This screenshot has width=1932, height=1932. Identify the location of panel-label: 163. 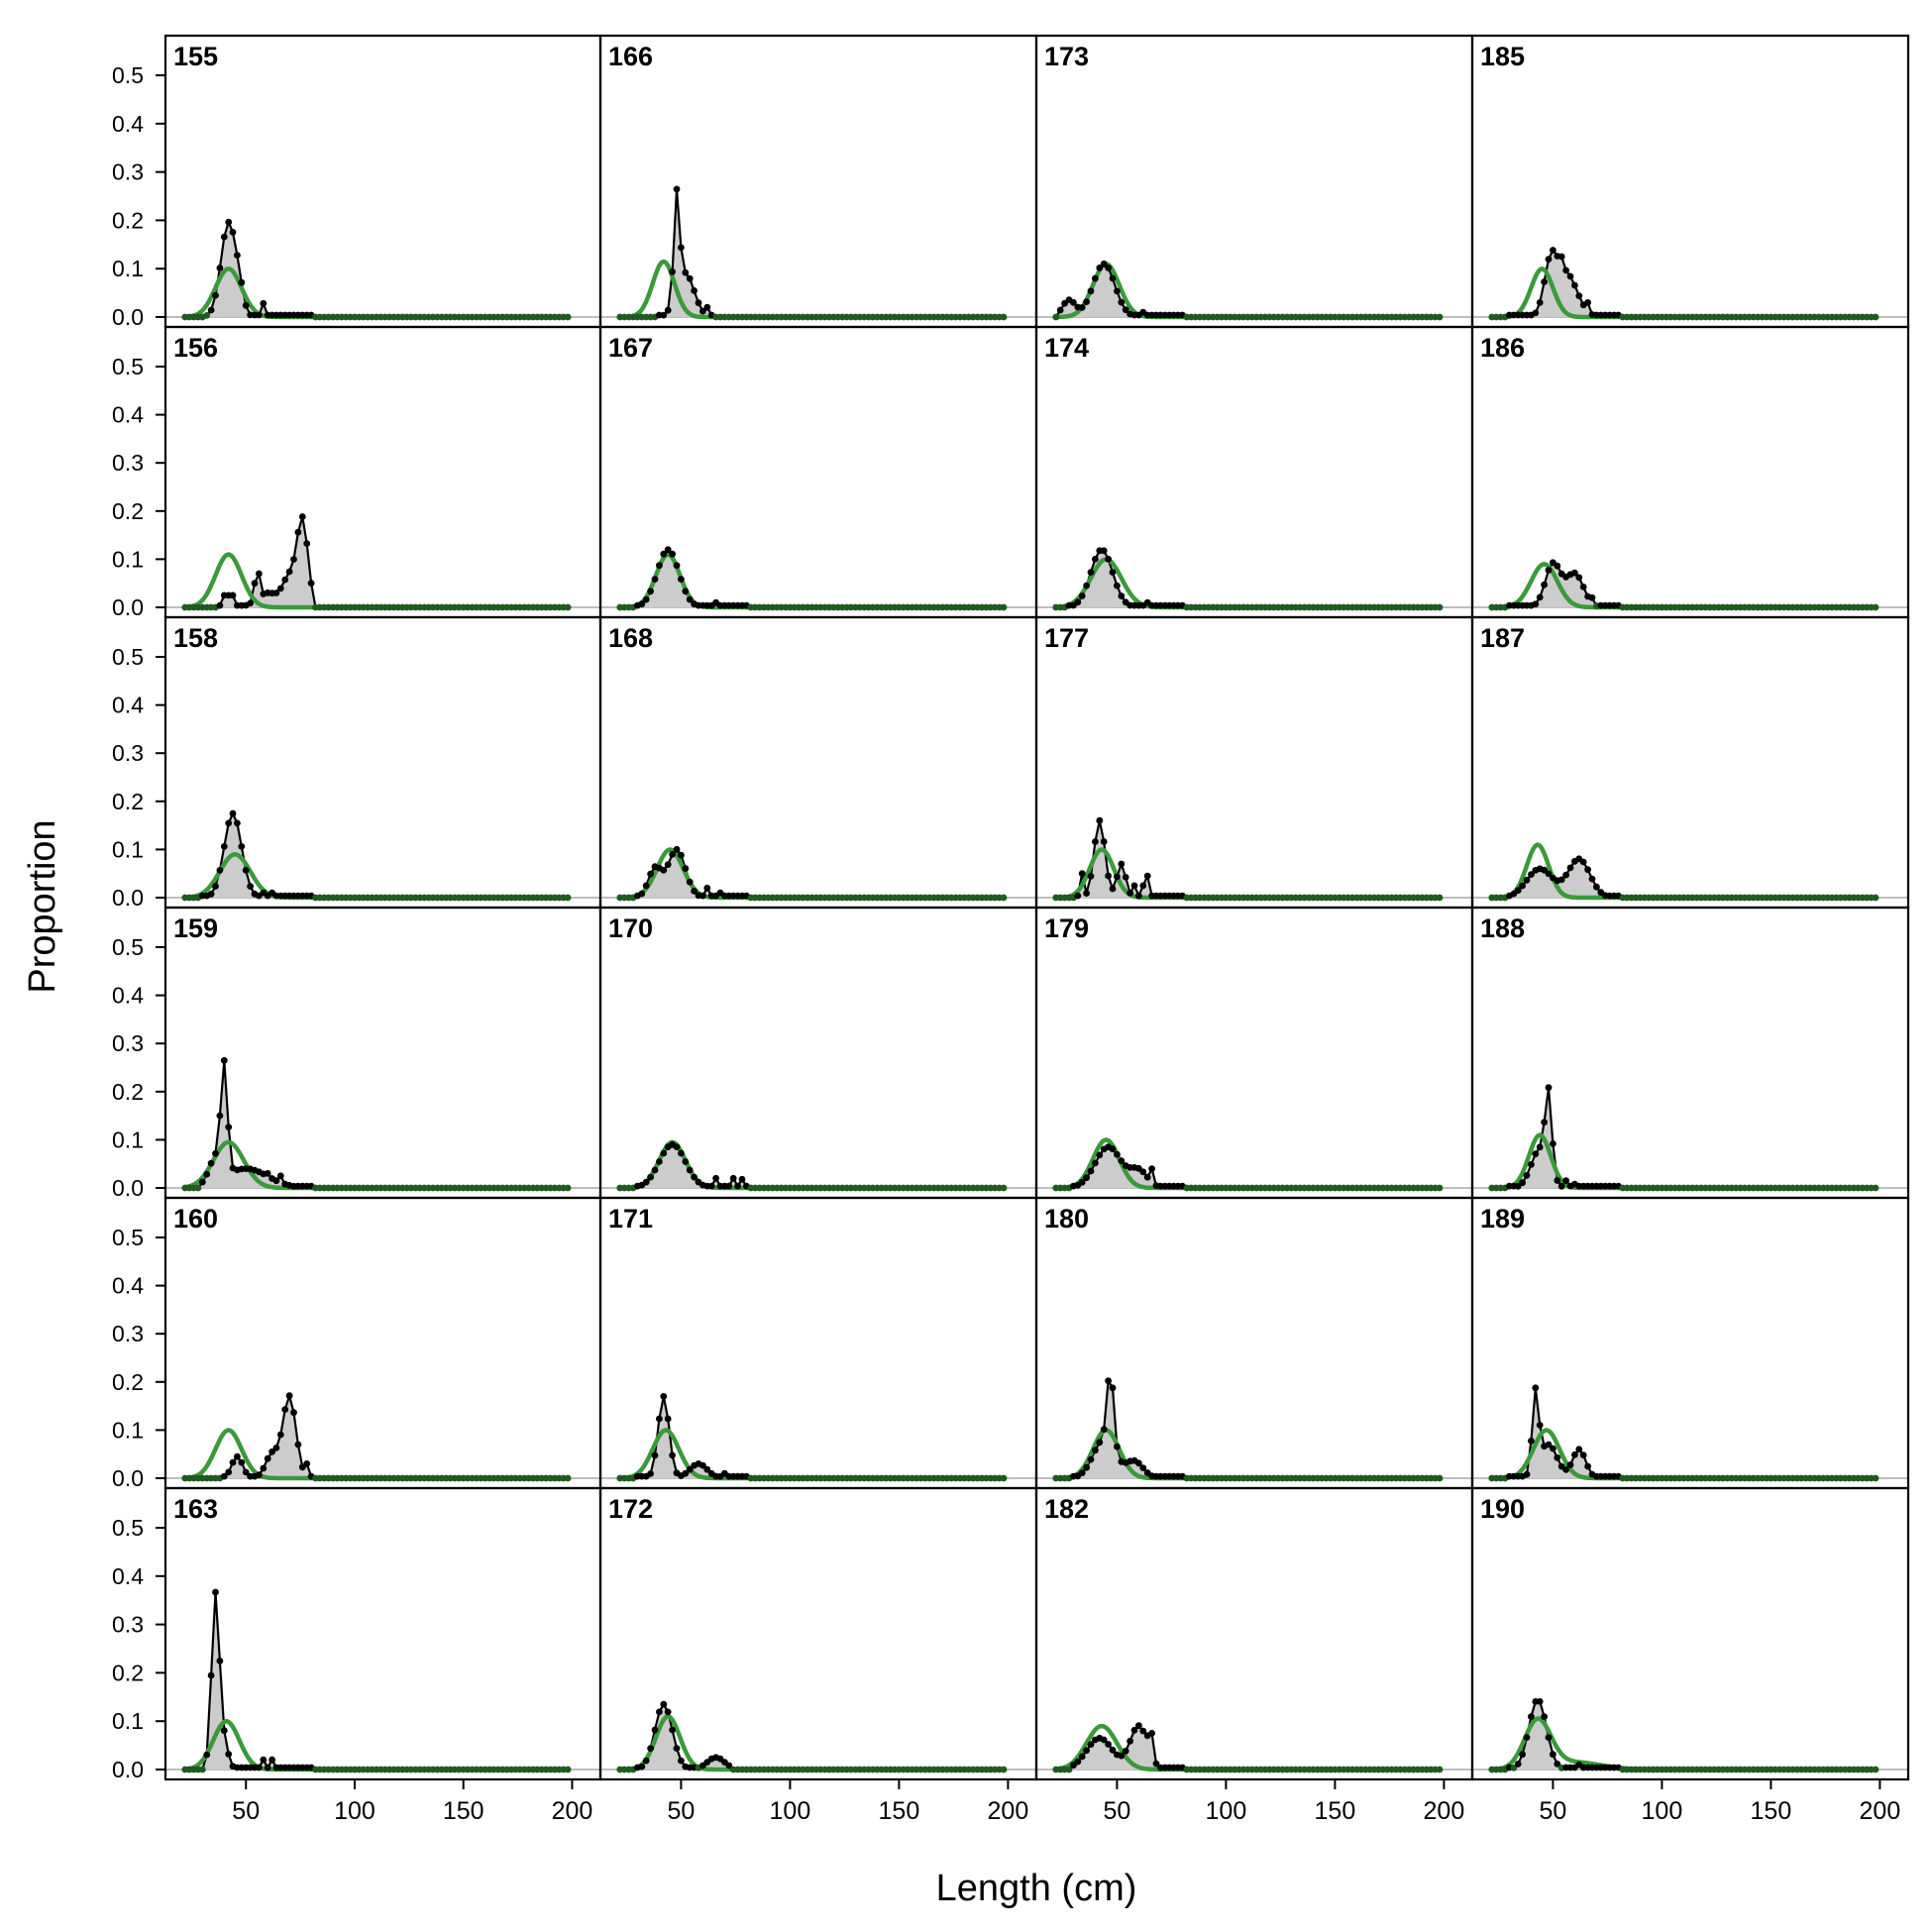
(195, 1509).